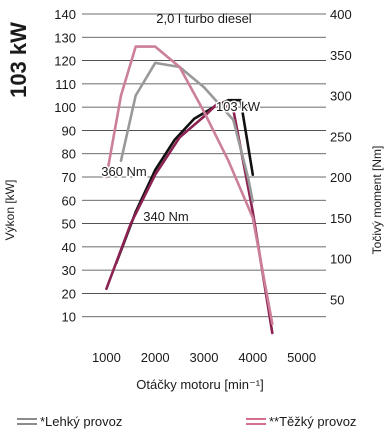 This screenshot has width=385, height=433. What do you see at coordinates (238, 106) in the screenshot?
I see `annotation-label: 103 kW` at bounding box center [238, 106].